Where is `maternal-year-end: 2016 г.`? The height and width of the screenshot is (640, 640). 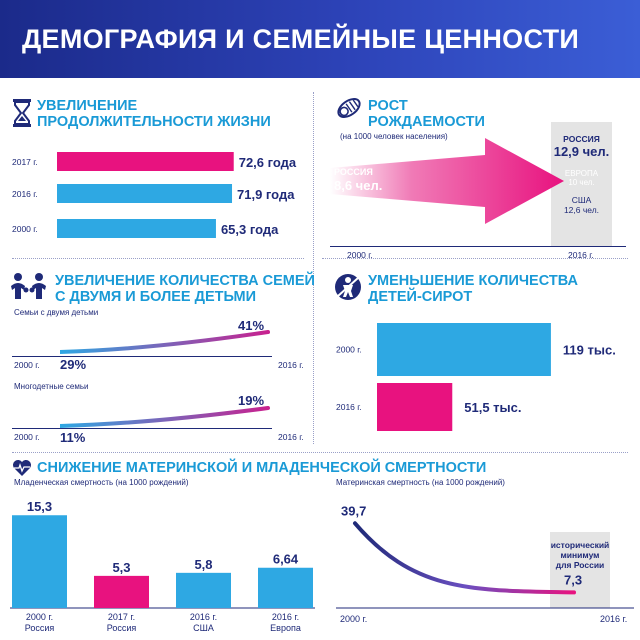
maternal-year-end: 2016 г. is located at coordinates (613, 619).